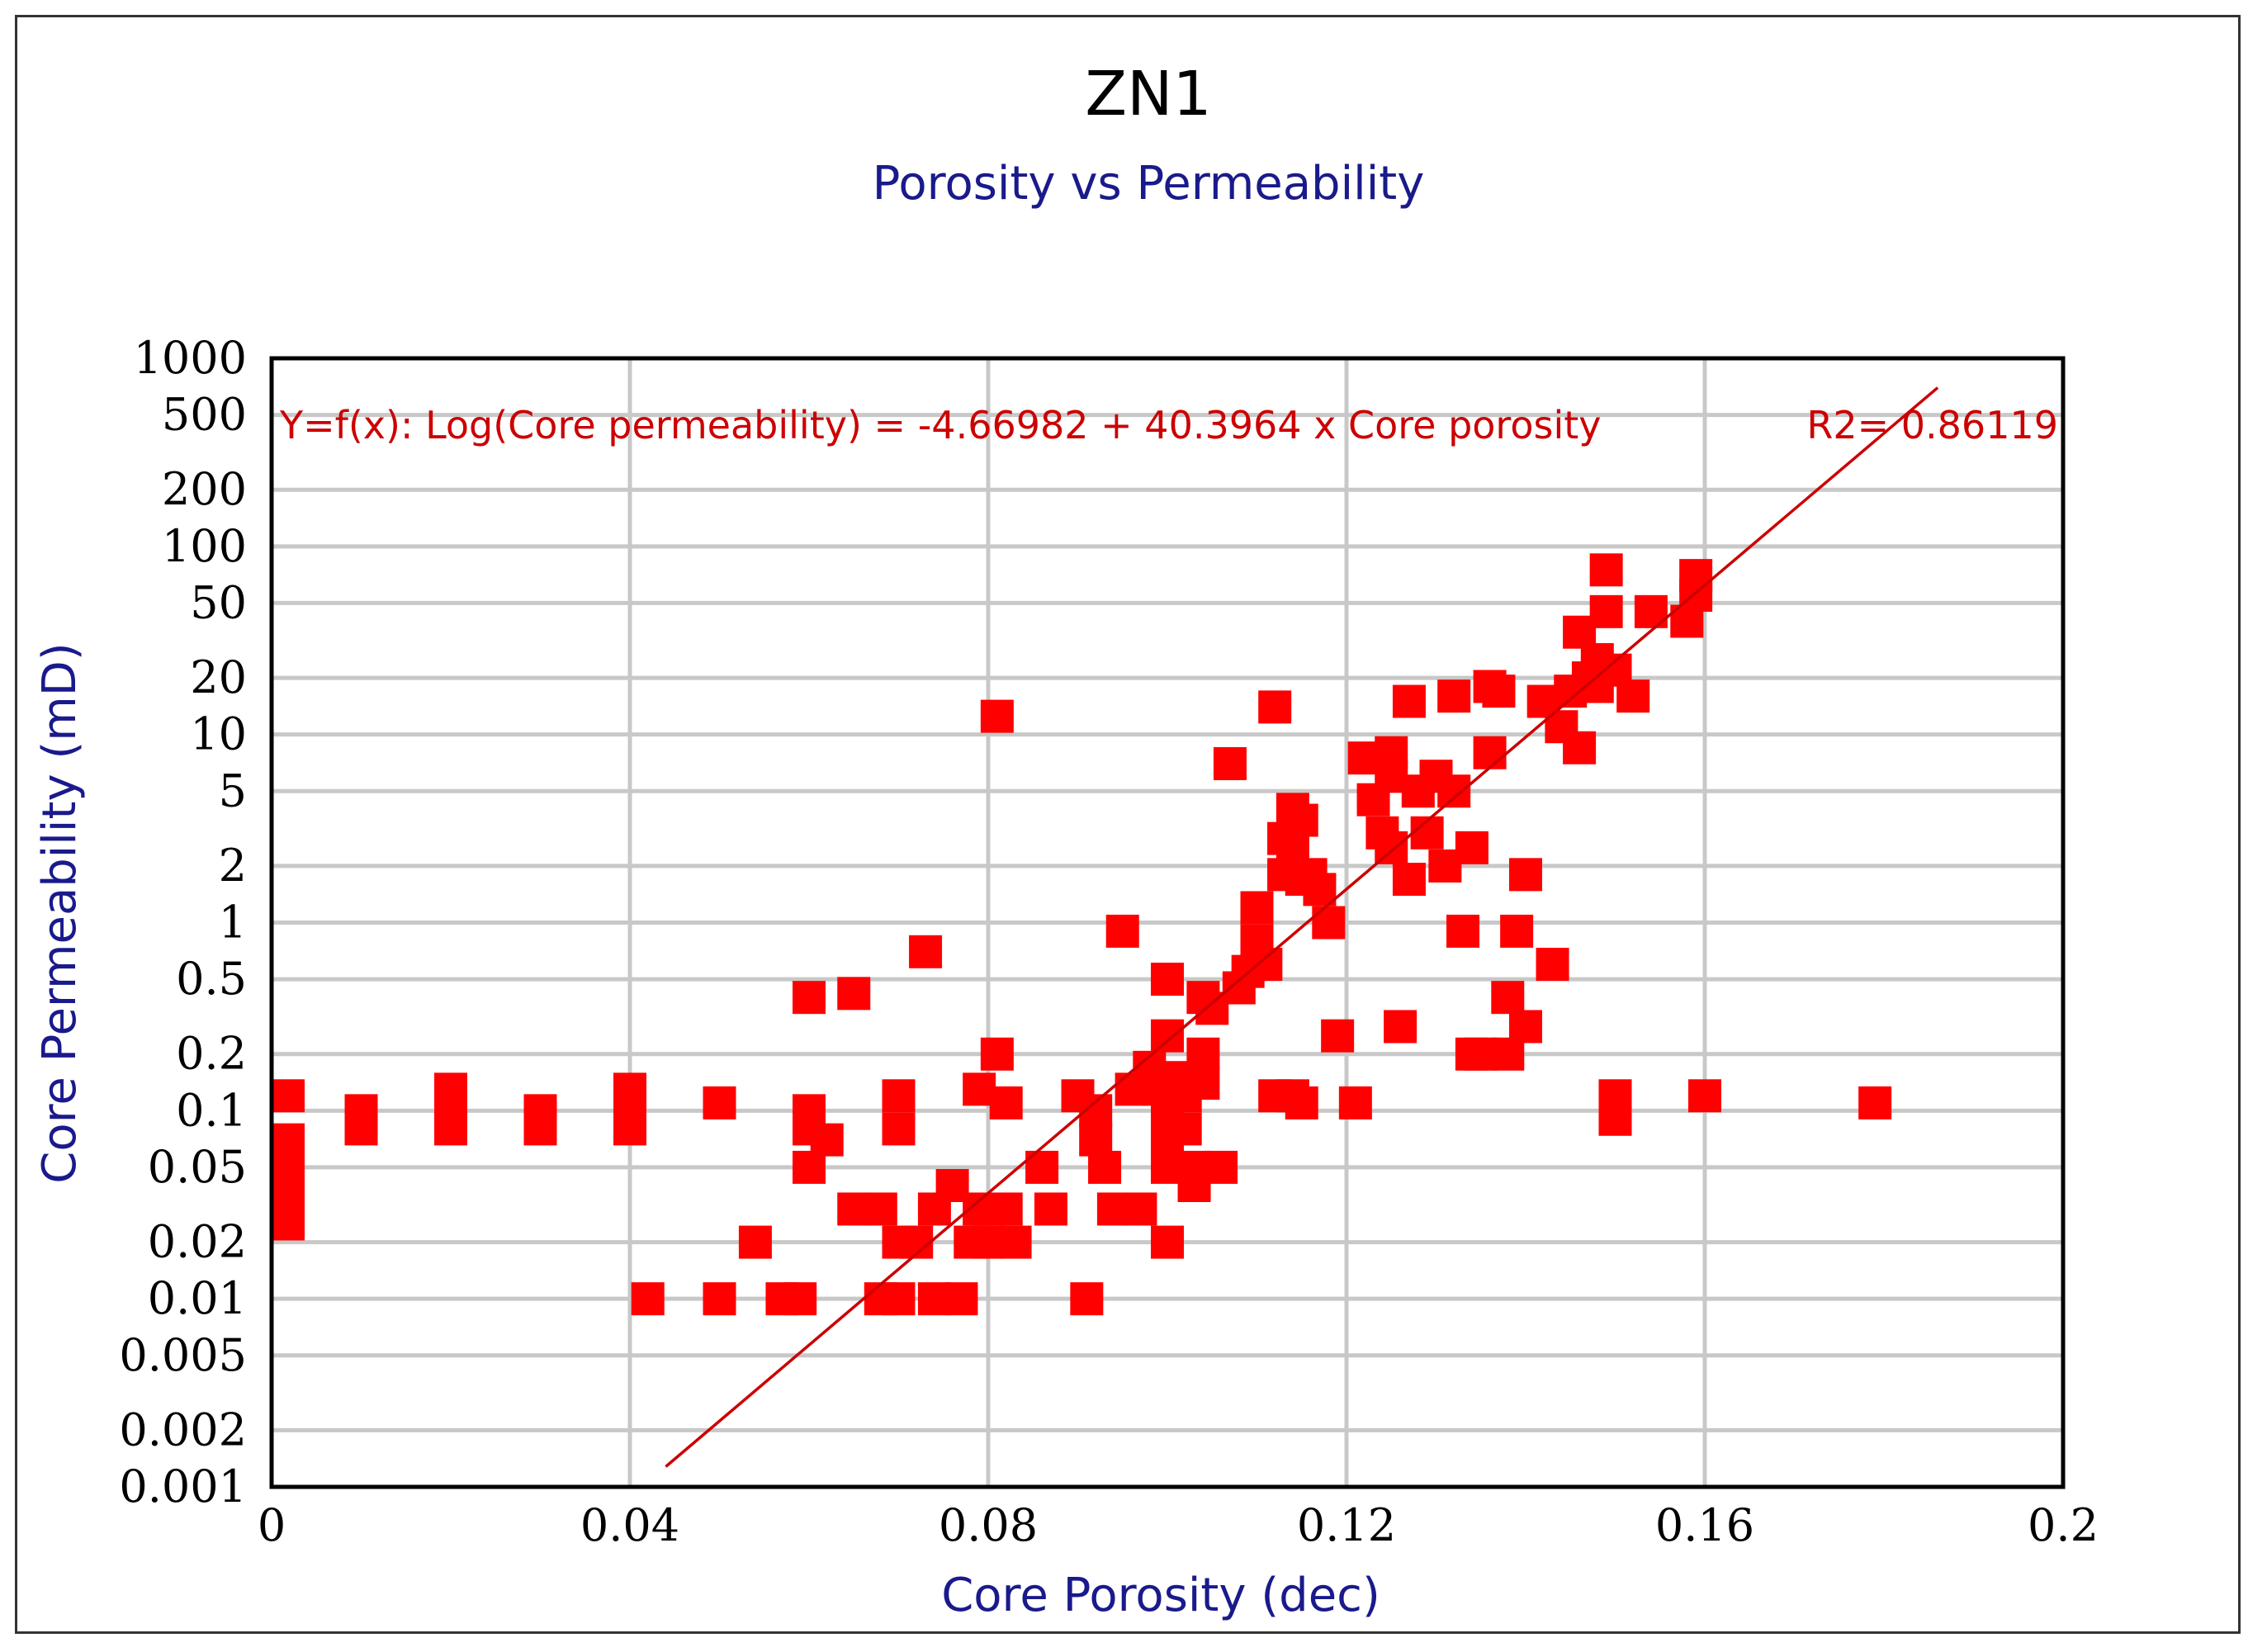 The height and width of the screenshot is (1652, 2267). Describe the element at coordinates (183, 1486) in the screenshot. I see `y-tick-label: 0.001` at that location.